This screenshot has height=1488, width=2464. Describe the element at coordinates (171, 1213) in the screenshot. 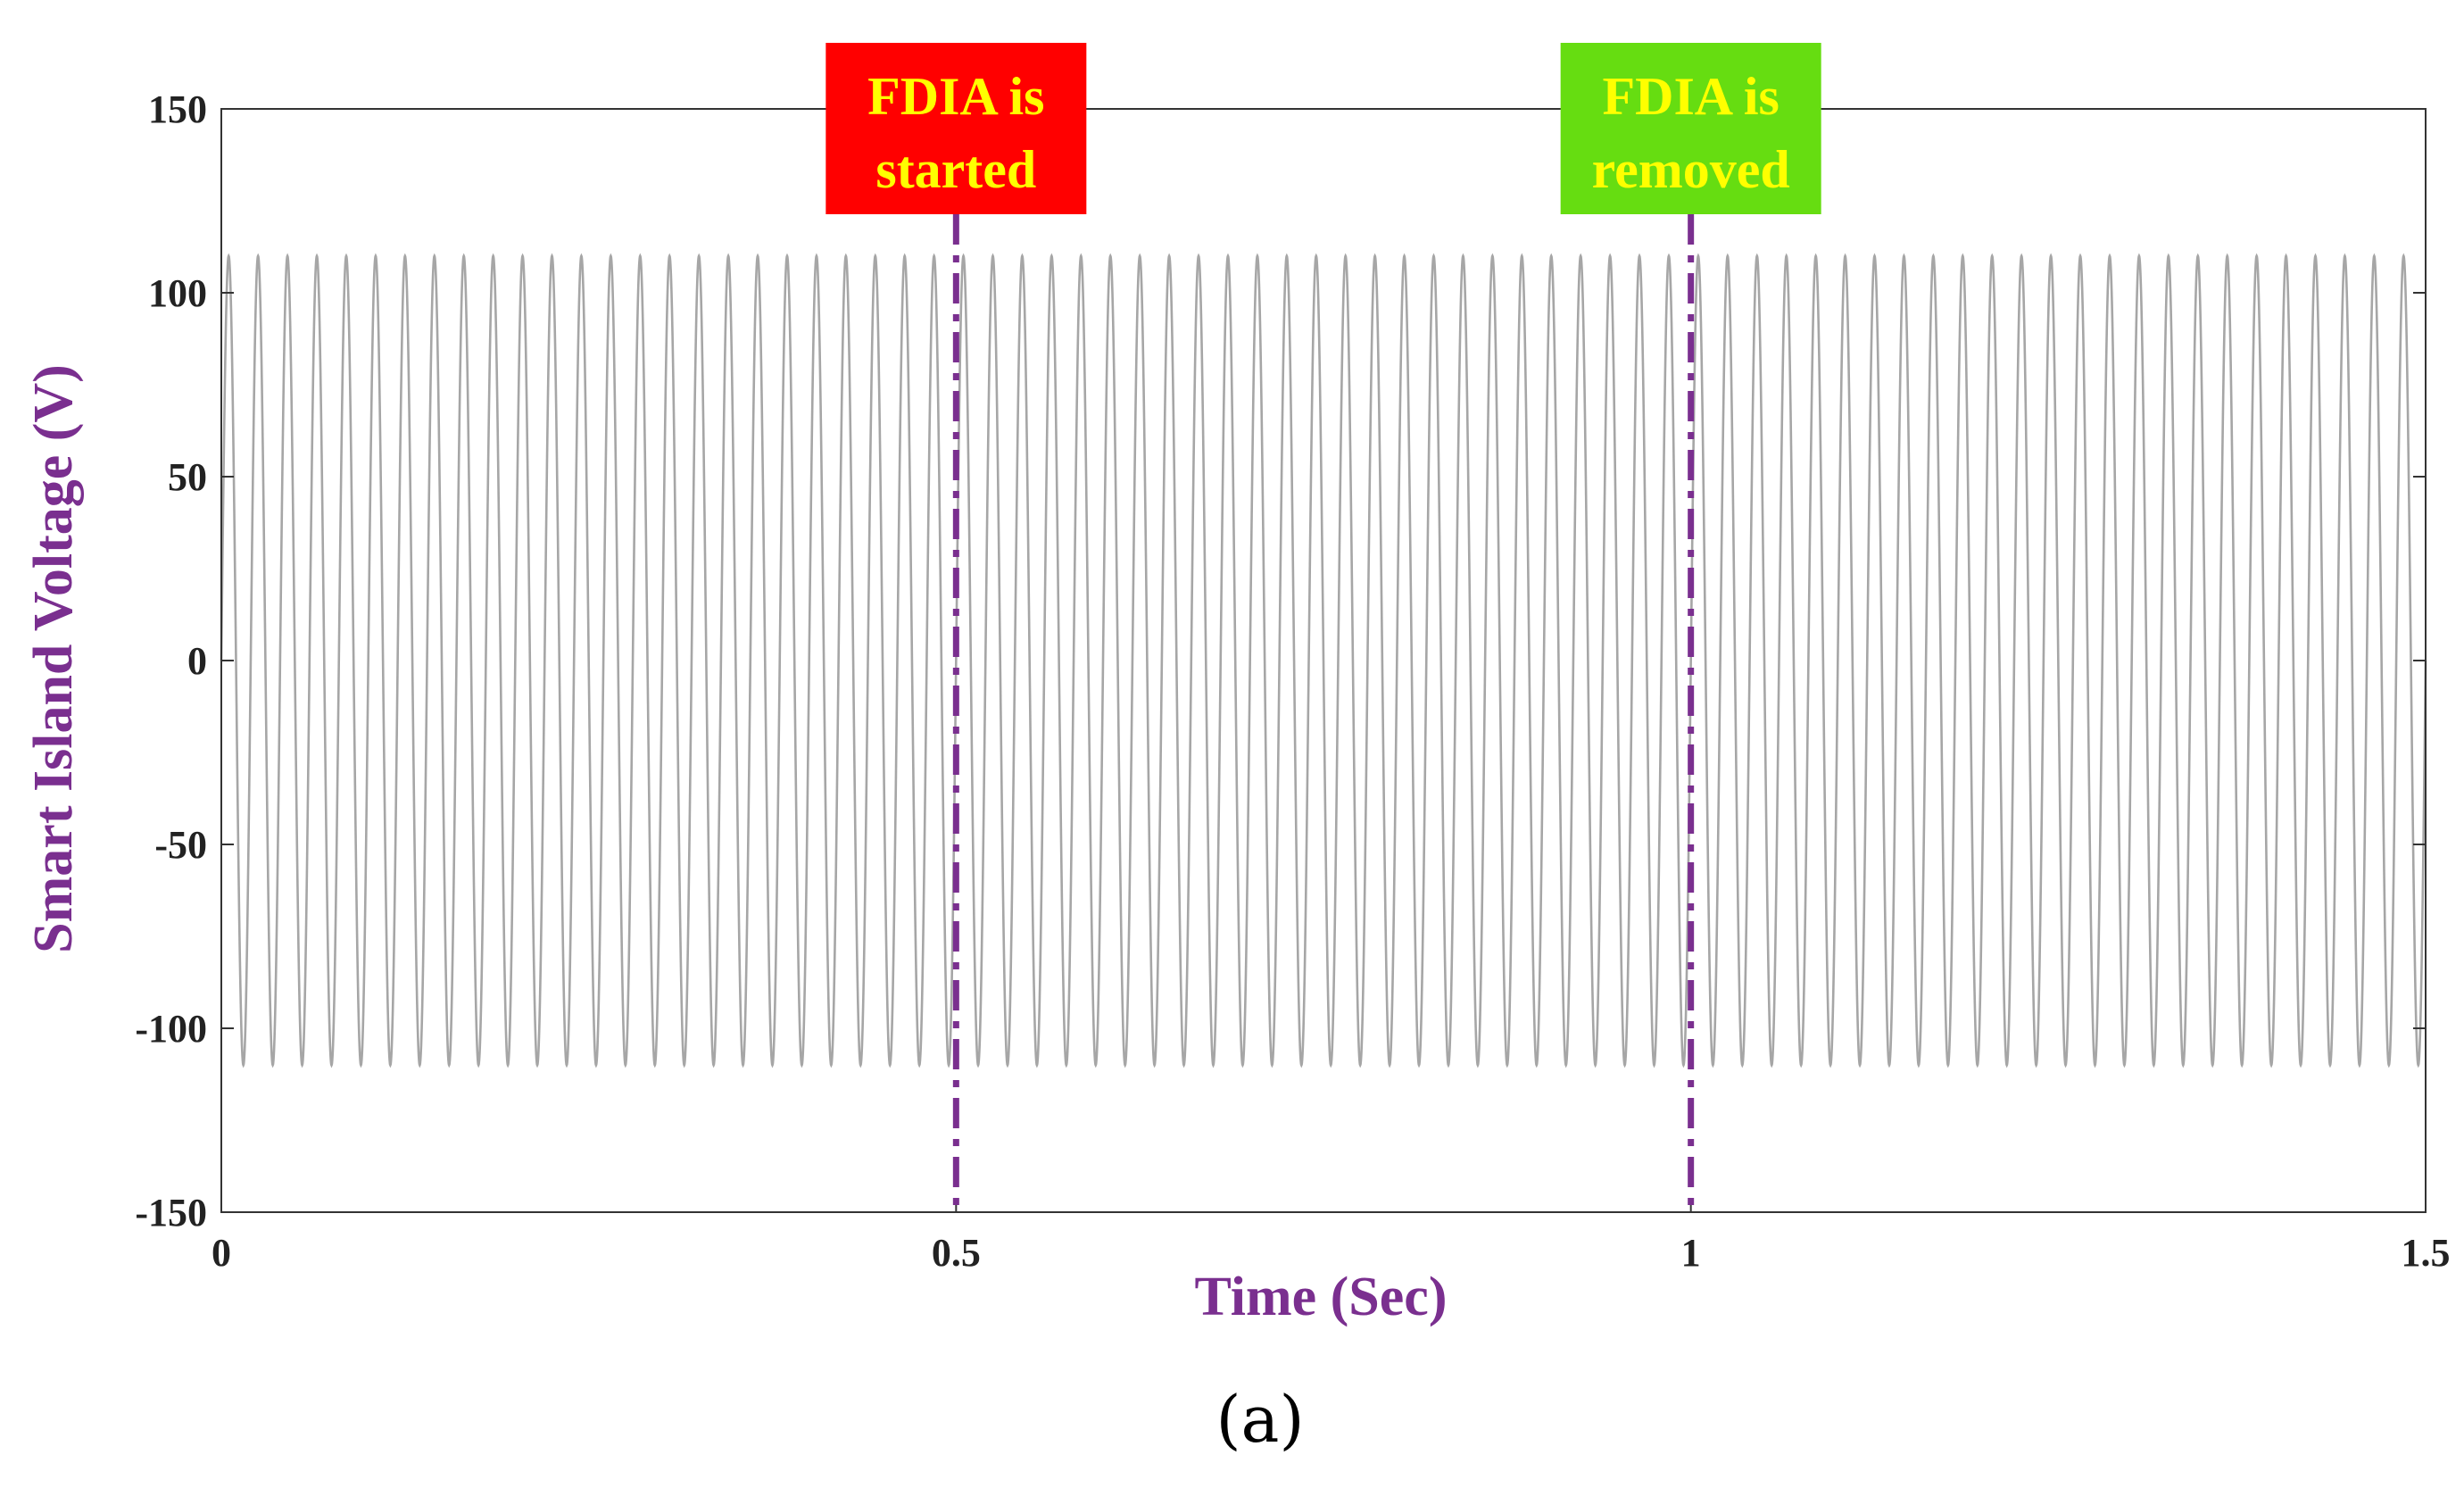

I see `y-tick-label: -150` at that location.